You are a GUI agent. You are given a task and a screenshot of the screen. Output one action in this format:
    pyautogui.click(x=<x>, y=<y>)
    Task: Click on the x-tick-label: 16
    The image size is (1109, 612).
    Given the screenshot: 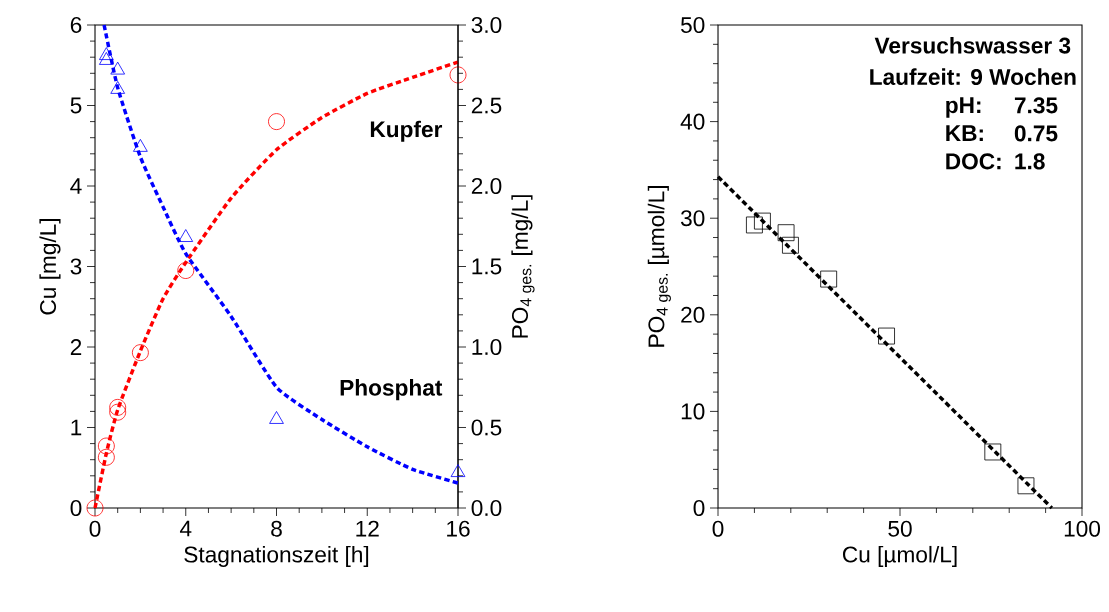 What is the action you would take?
    pyautogui.click(x=458, y=528)
    